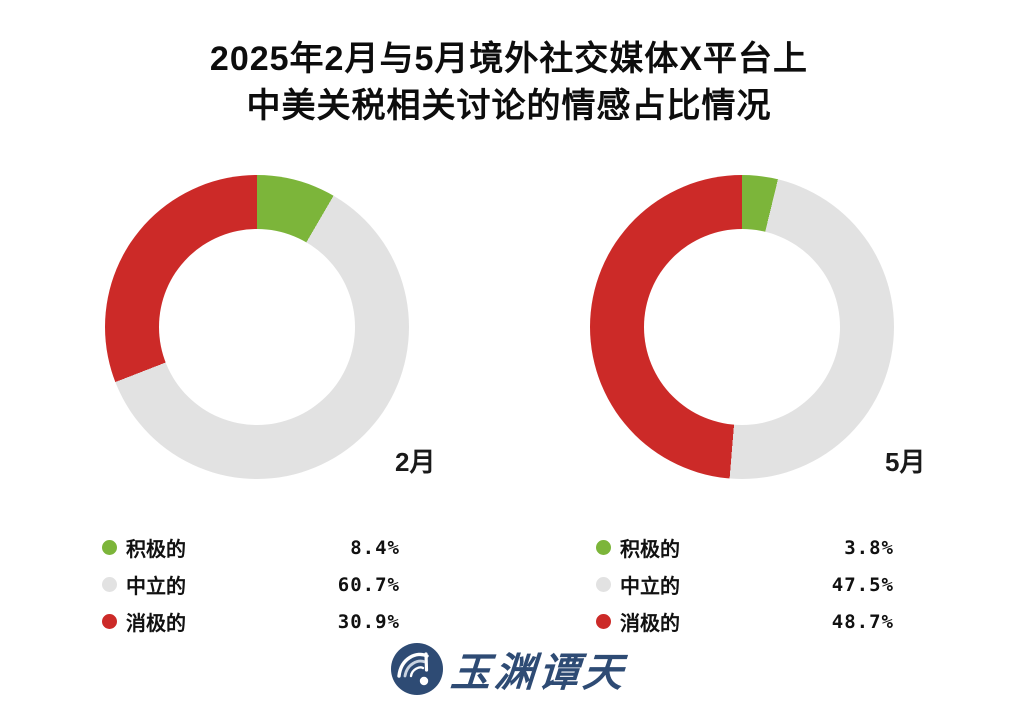 This screenshot has width=1018, height=720. Describe the element at coordinates (417, 669) in the screenshot. I see `wave-icon` at that location.